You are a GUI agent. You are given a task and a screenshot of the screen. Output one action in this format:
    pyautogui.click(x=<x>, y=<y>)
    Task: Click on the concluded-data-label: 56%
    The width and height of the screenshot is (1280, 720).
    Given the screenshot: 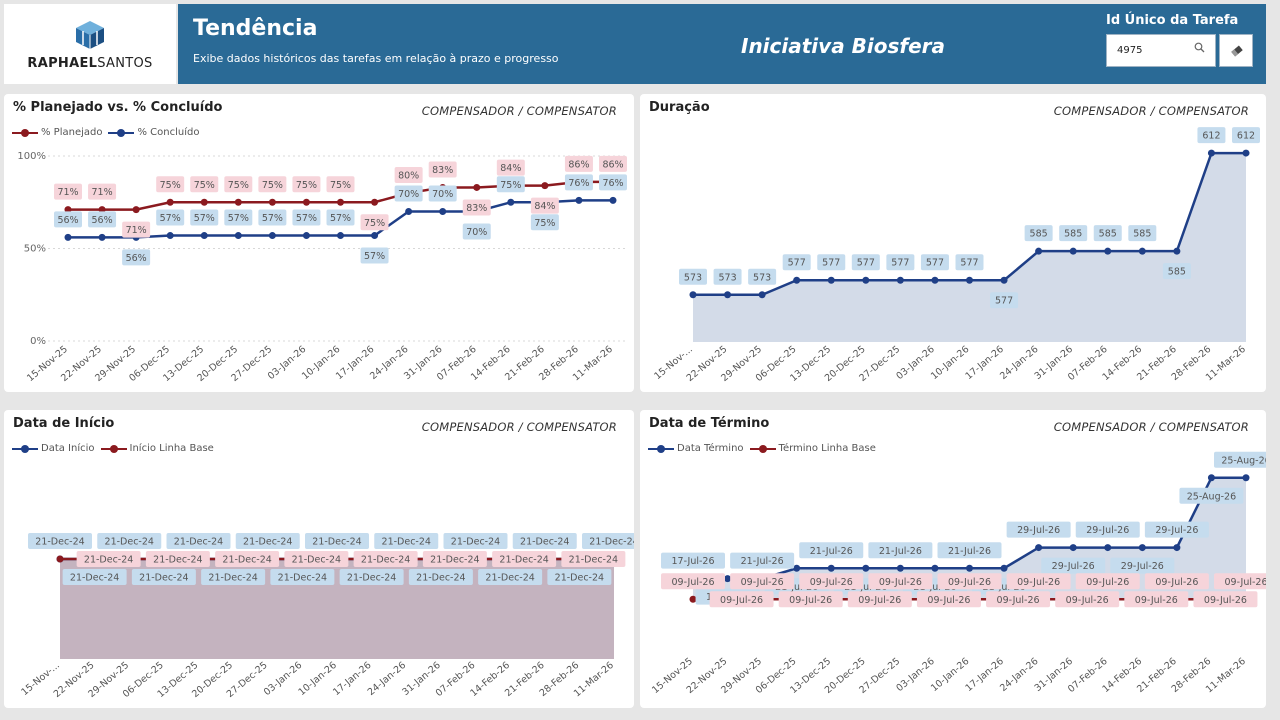 What is the action you would take?
    pyautogui.click(x=102, y=219)
    